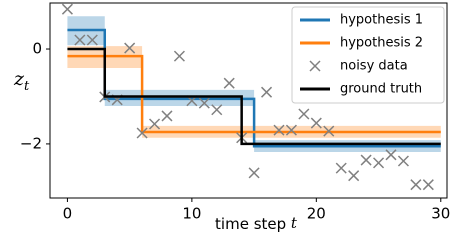 The image size is (454, 240). I want to click on y-axis-label: zt, so click(21, 81).